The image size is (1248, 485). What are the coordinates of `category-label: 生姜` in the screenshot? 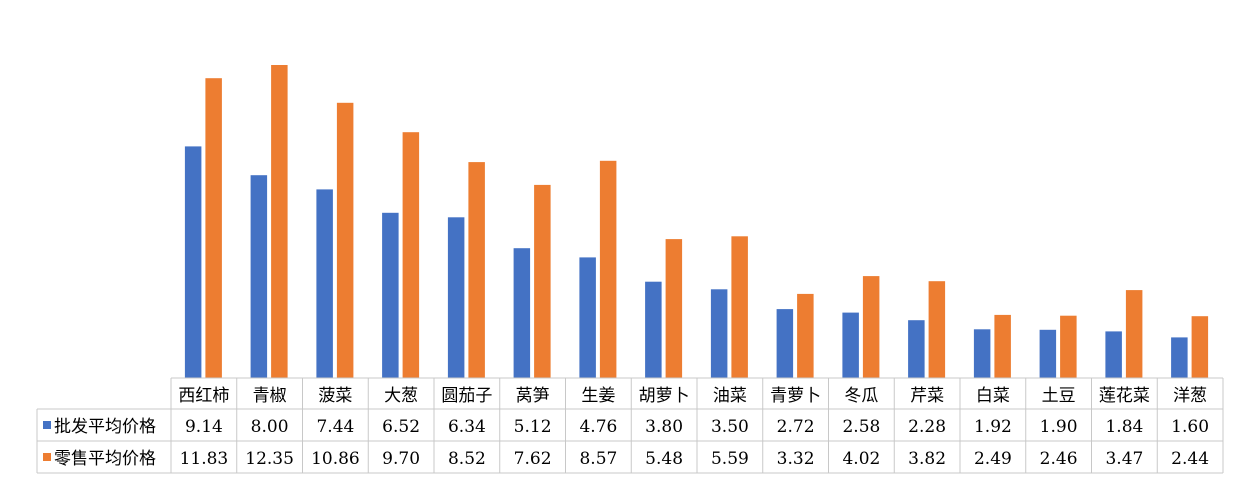 It's located at (598, 396).